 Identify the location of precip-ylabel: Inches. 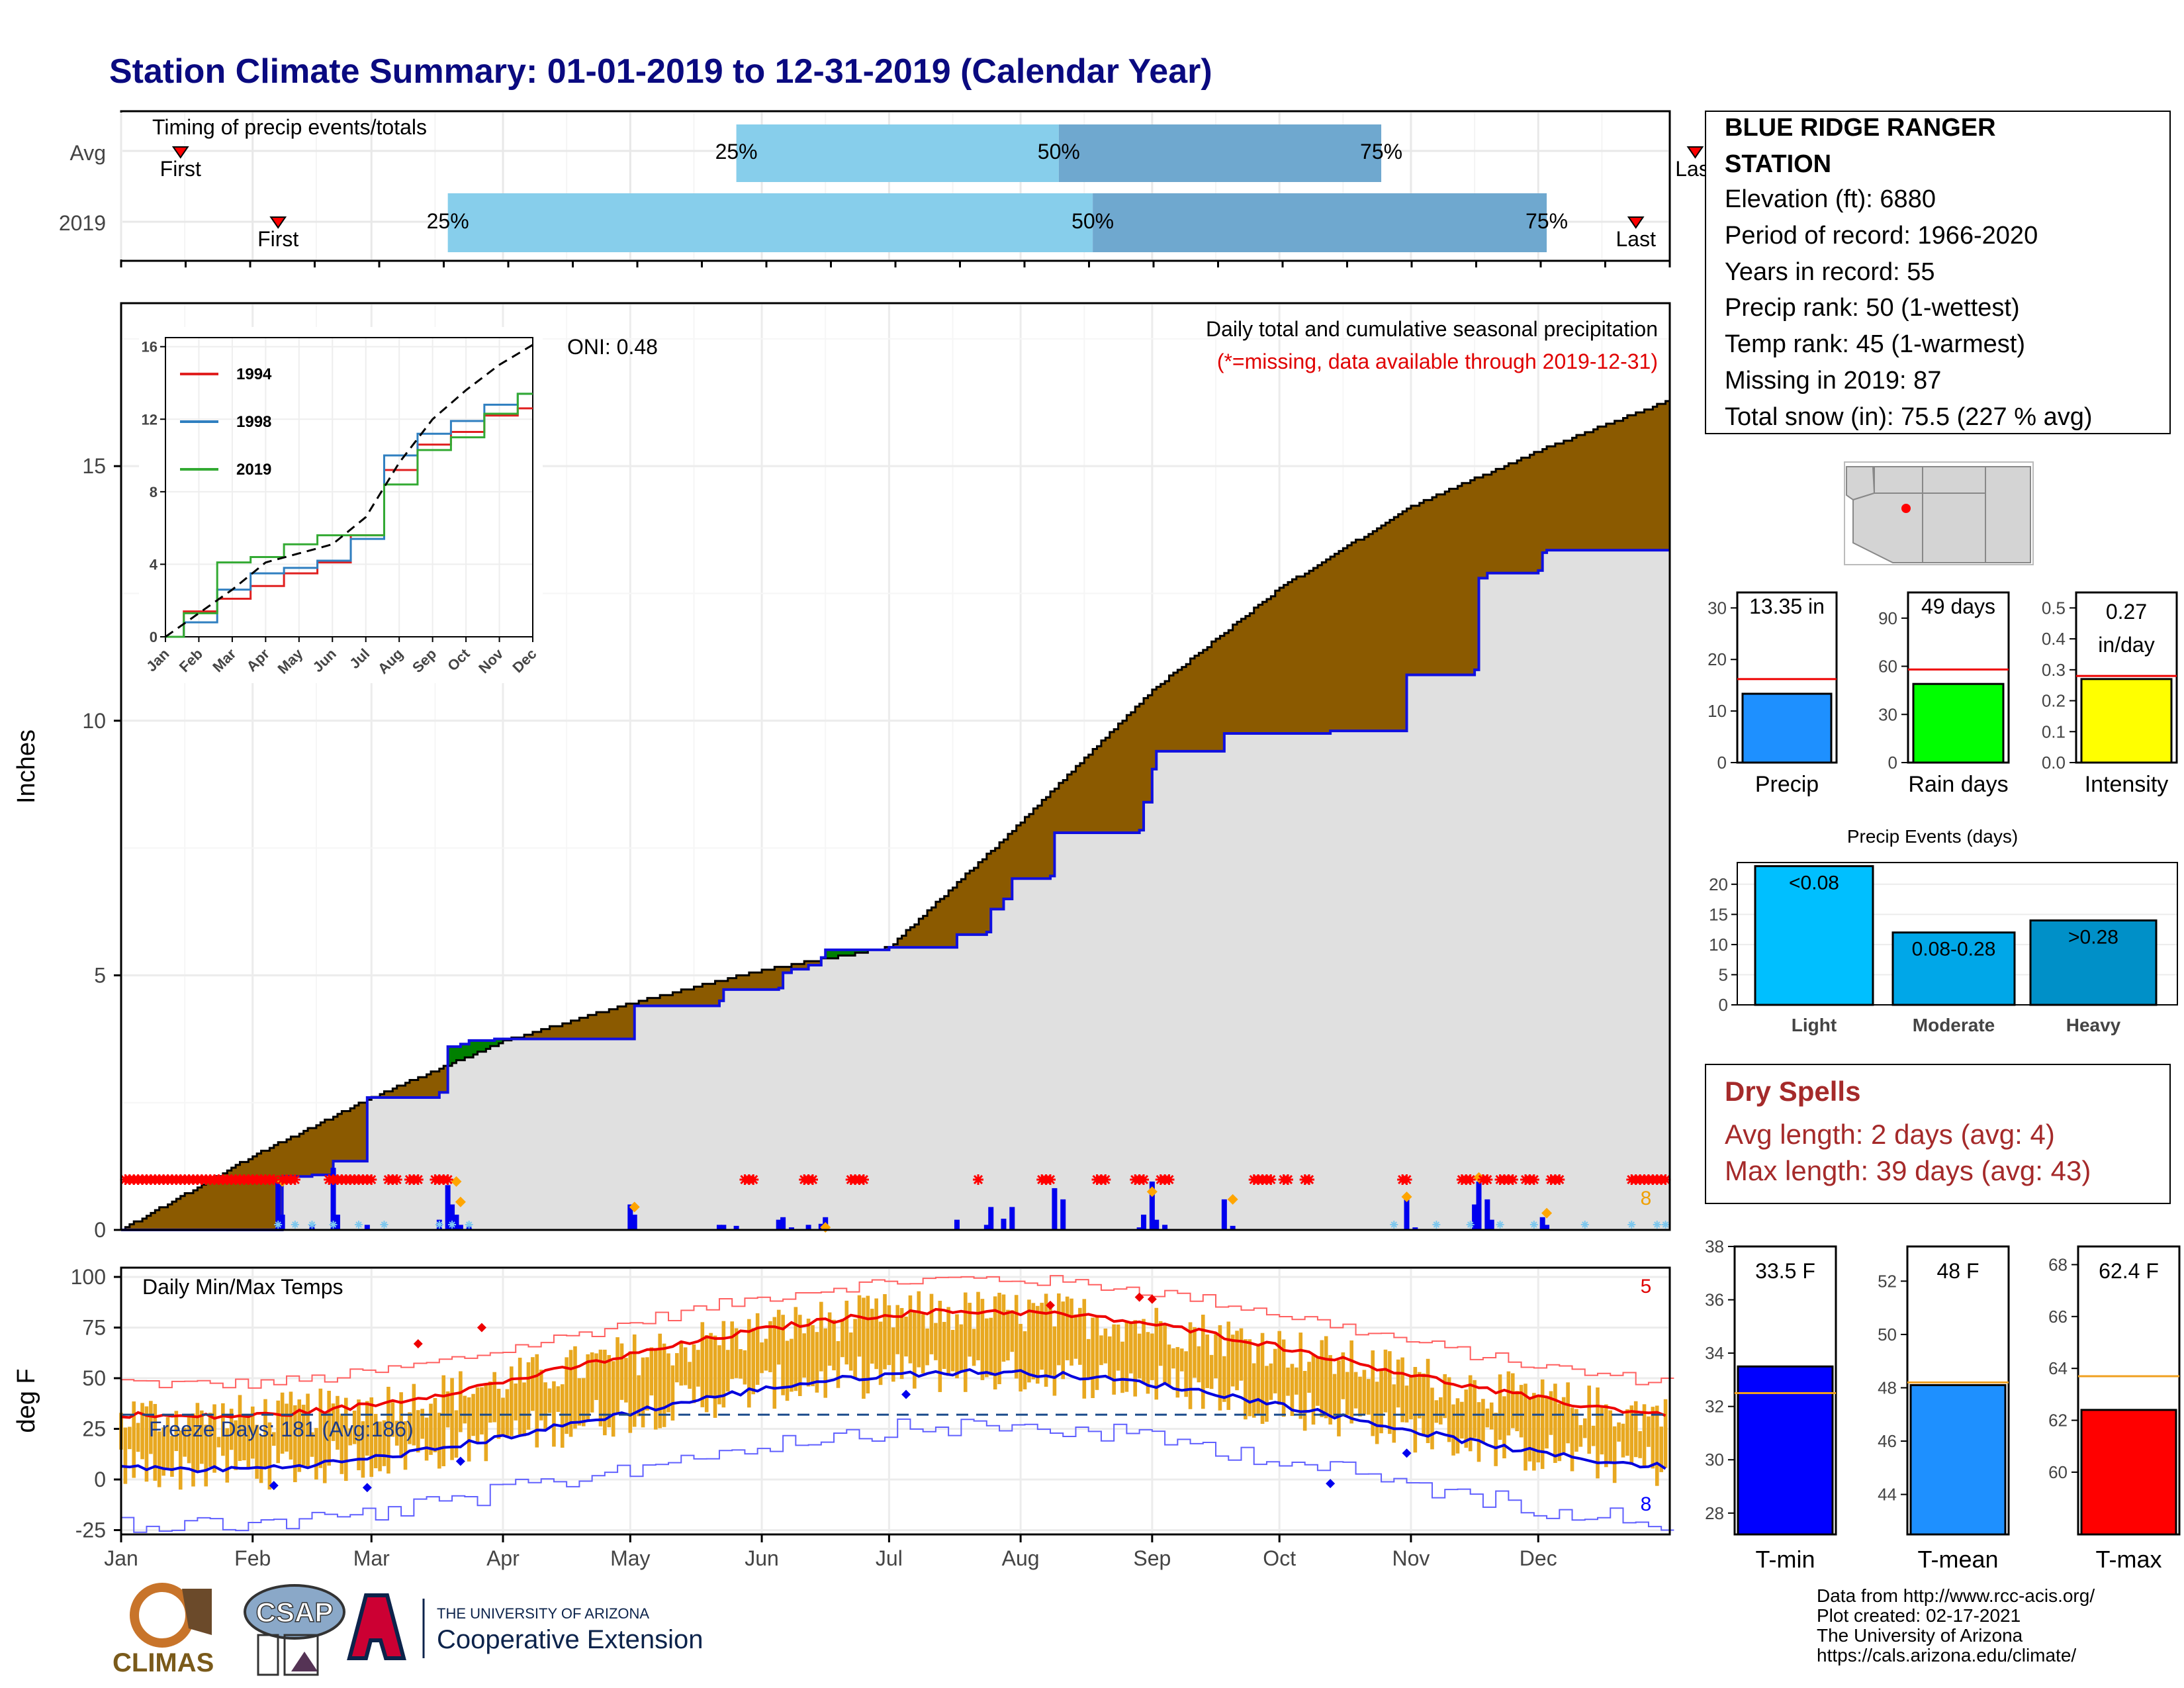
(26, 766).